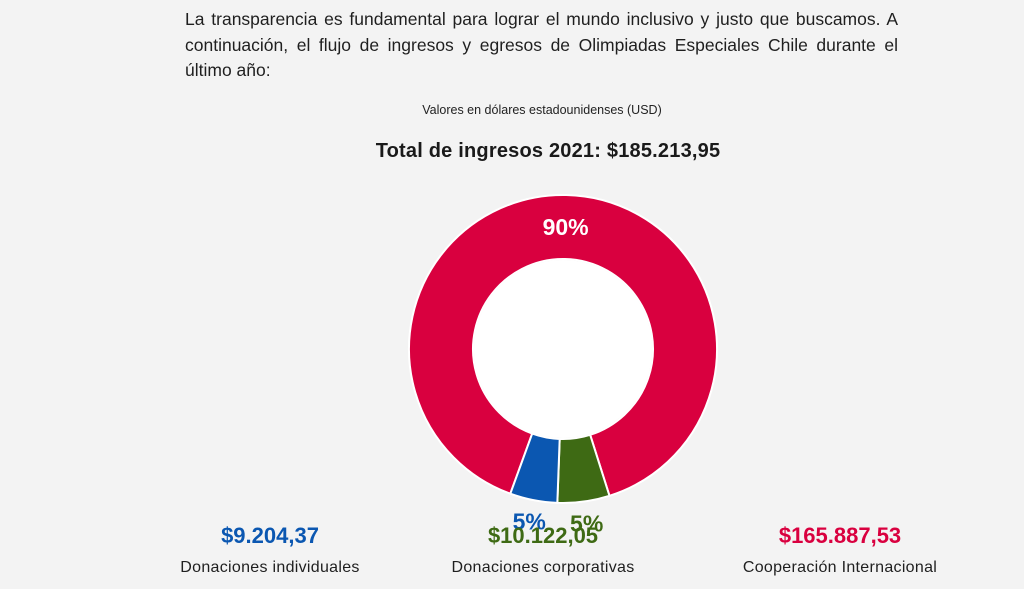 The height and width of the screenshot is (589, 1024). What do you see at coordinates (270, 550) in the screenshot?
I see `legend-item-donaciones-individuales: $9.204,37 Donaciones individuales` at bounding box center [270, 550].